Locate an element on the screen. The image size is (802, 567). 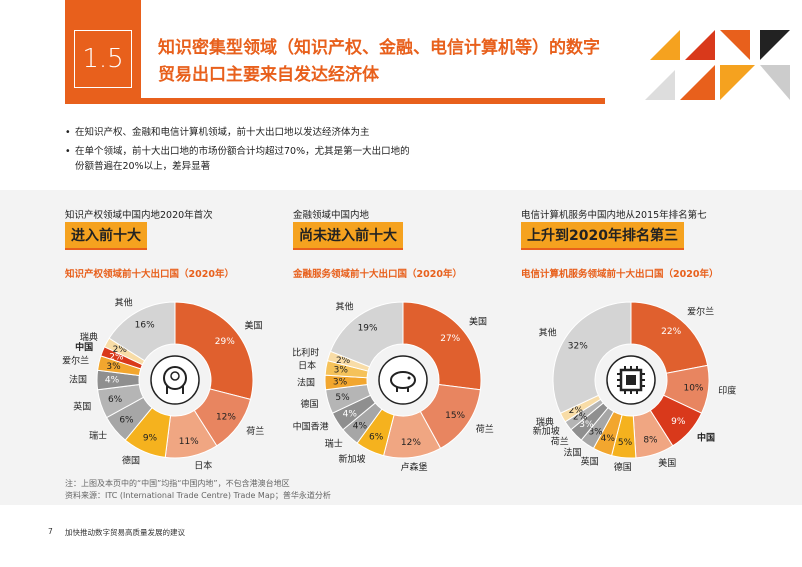
donut-center is located at coordinates (403, 380).